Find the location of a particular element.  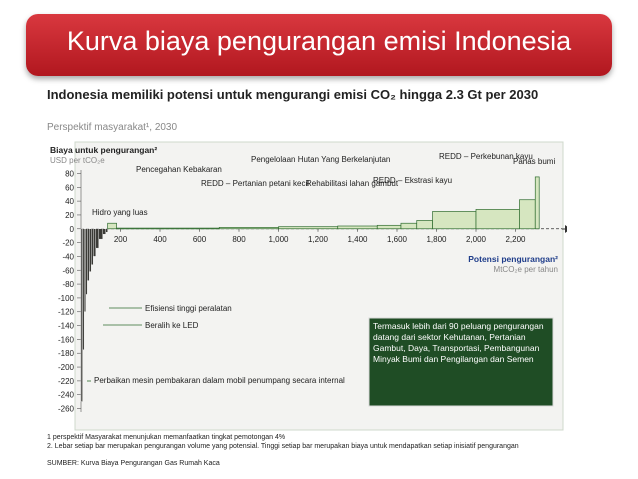

y-tick-label: 60 is located at coordinates (69, 187).